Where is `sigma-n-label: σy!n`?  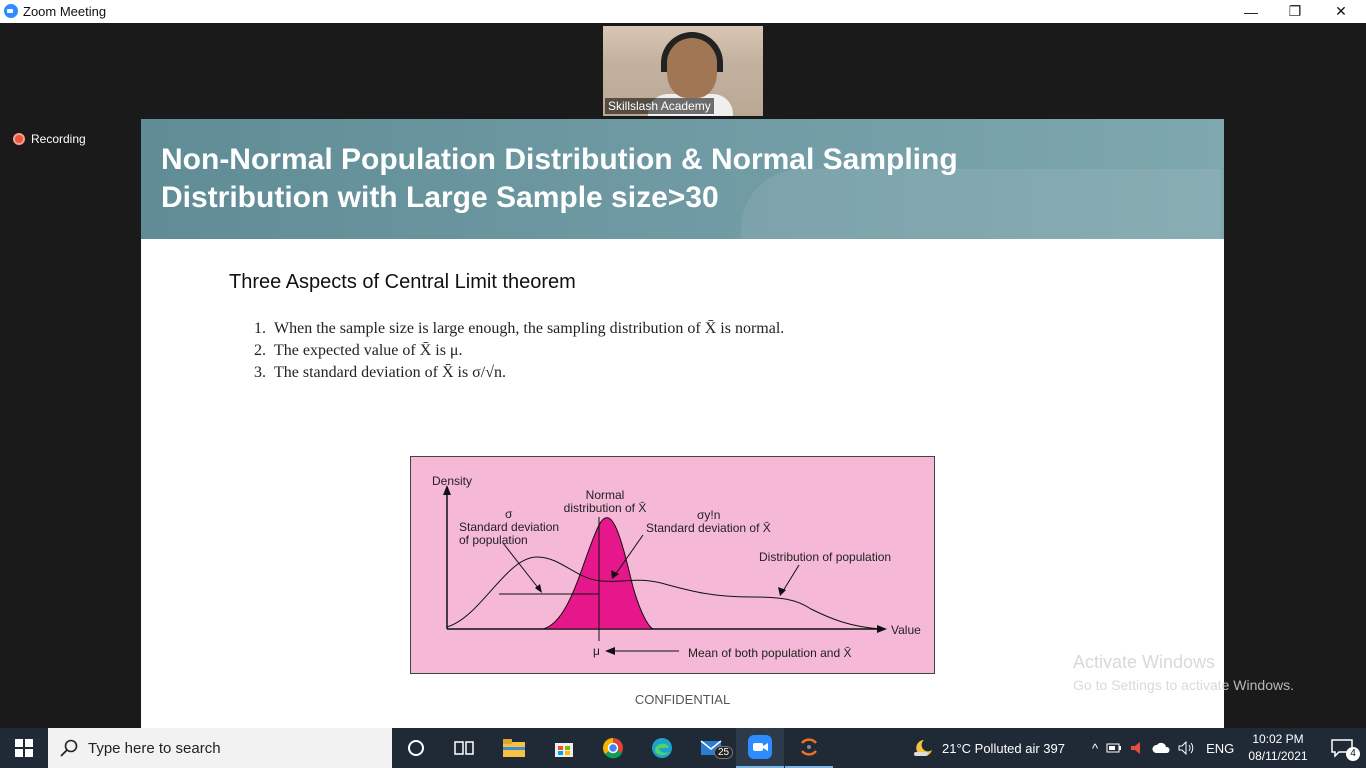 sigma-n-label: σy!n is located at coordinates (709, 515).